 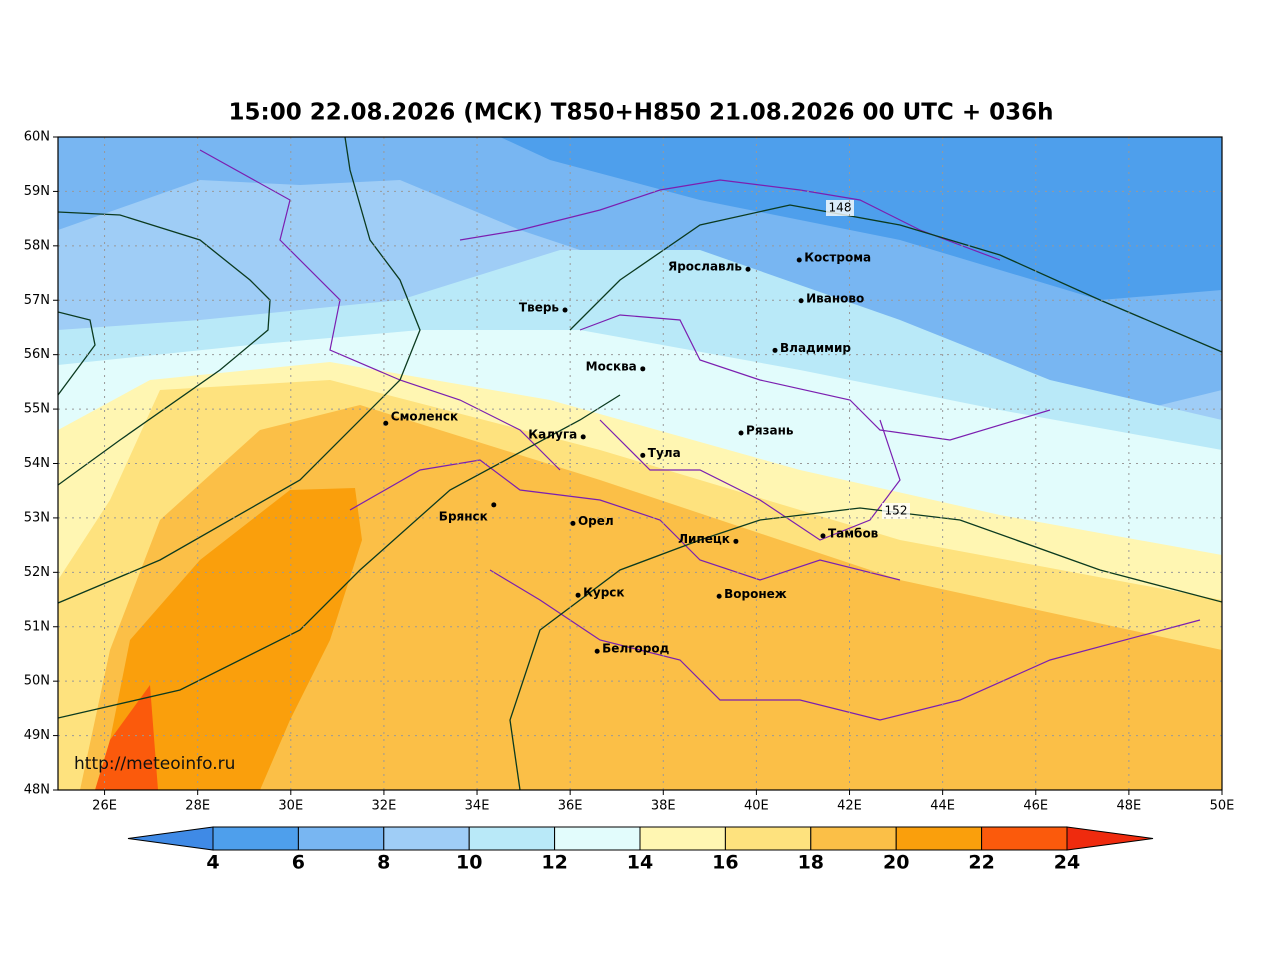 I want to click on lat-tick-label: 53N, so click(x=37, y=517).